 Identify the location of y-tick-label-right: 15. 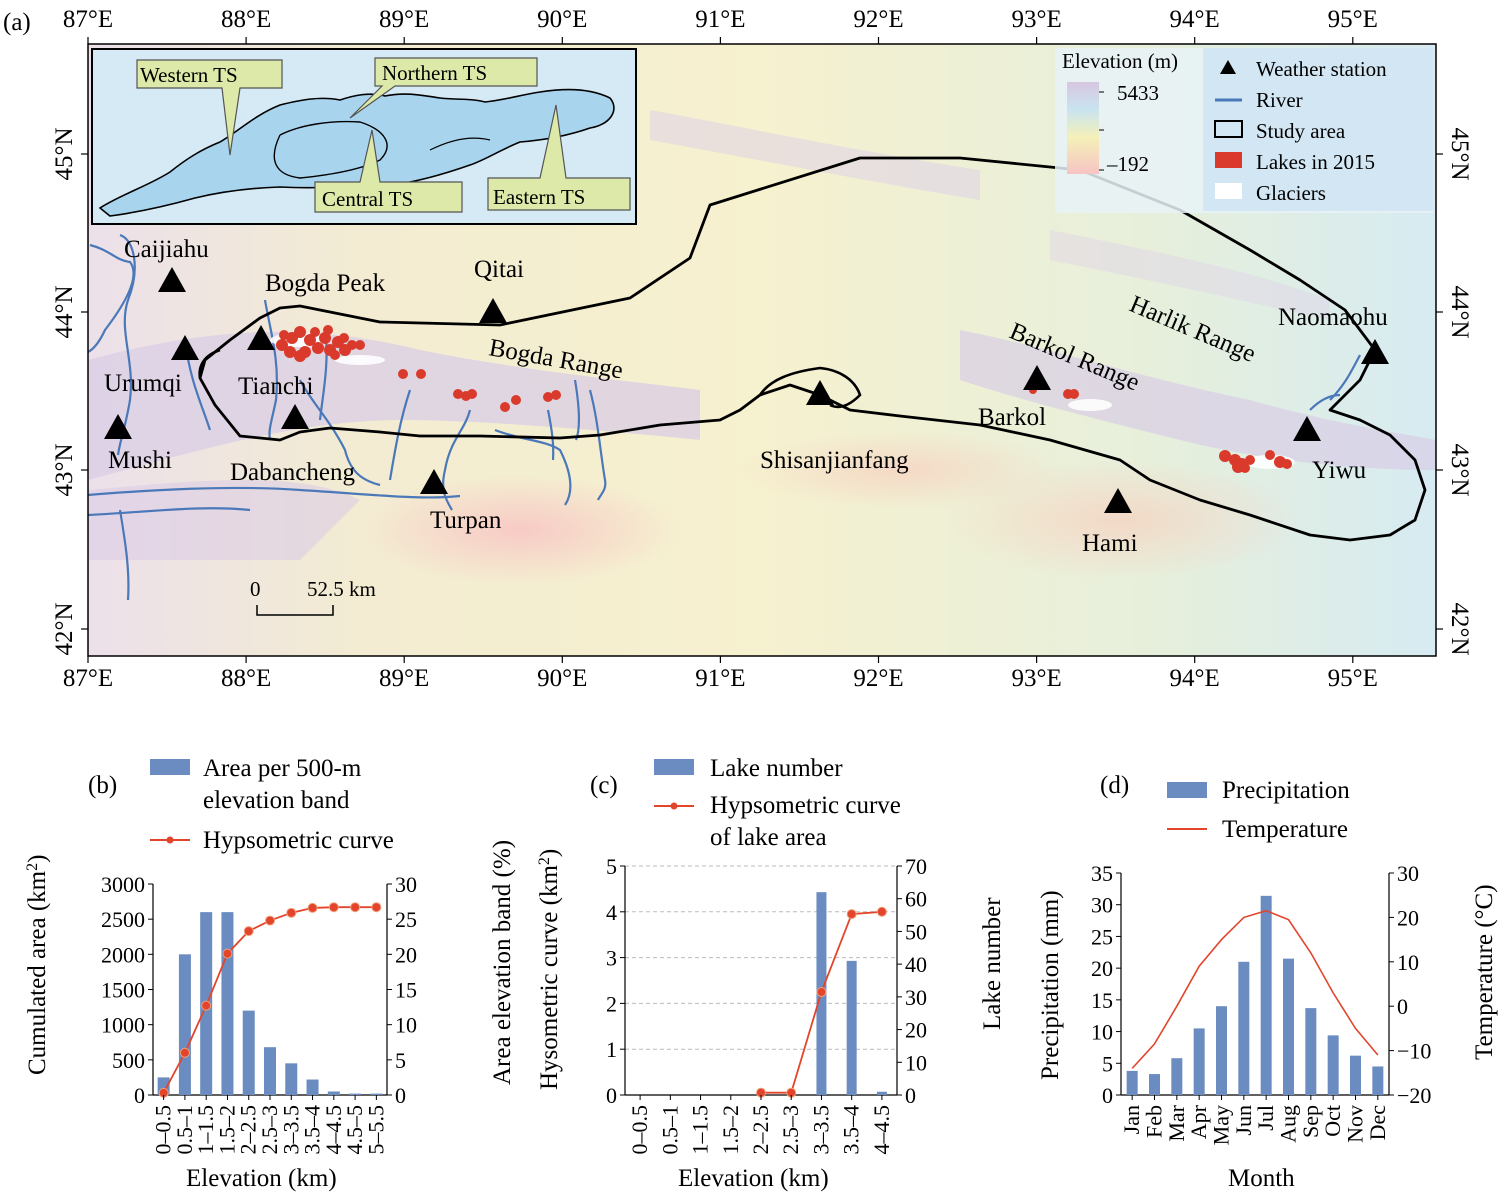
(406, 990).